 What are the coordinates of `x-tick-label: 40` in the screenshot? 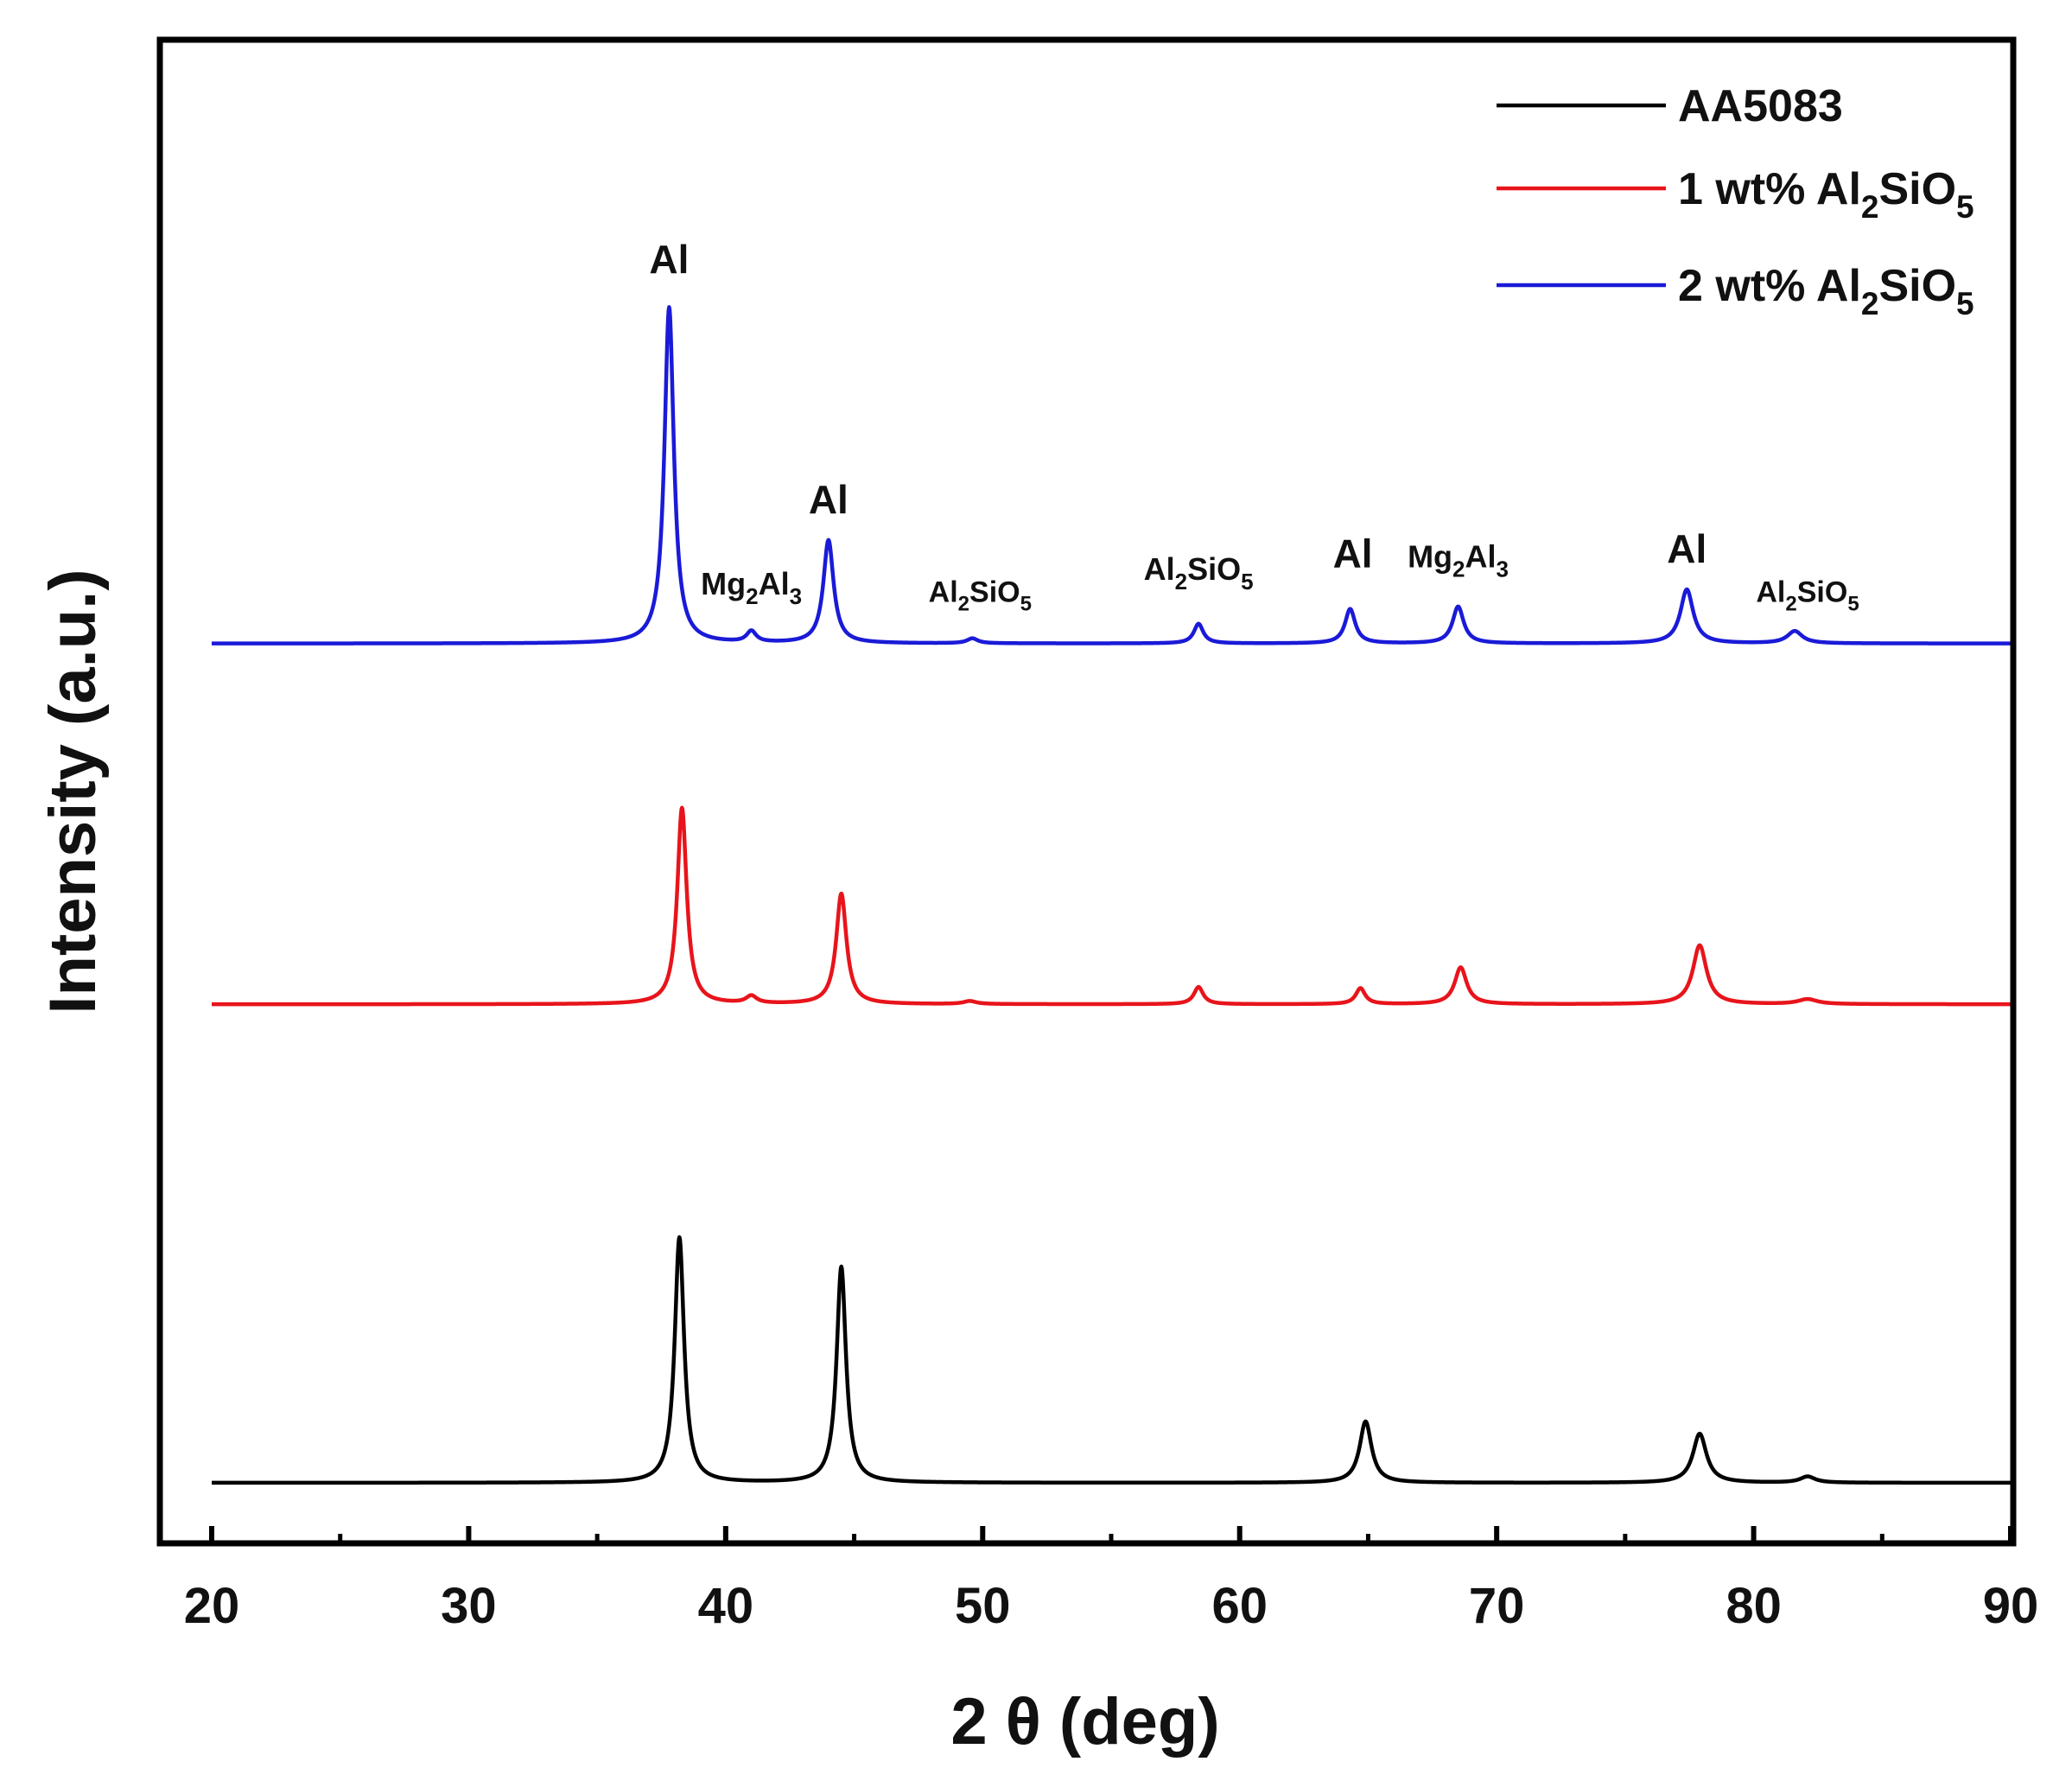 It's located at (726, 1606).